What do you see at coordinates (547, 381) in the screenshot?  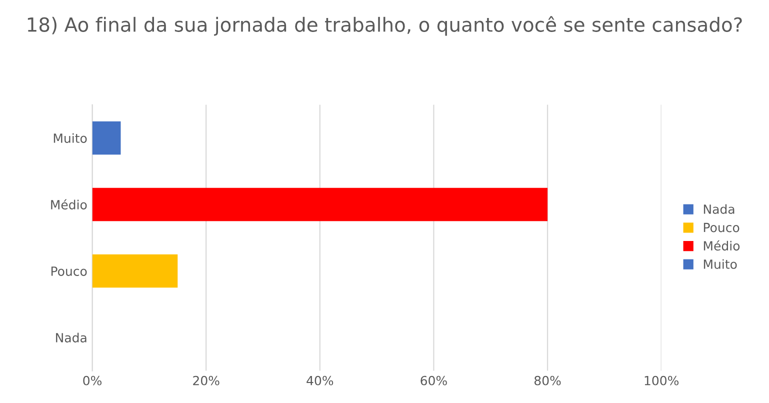 I see `x-tick-label: 80%` at bounding box center [547, 381].